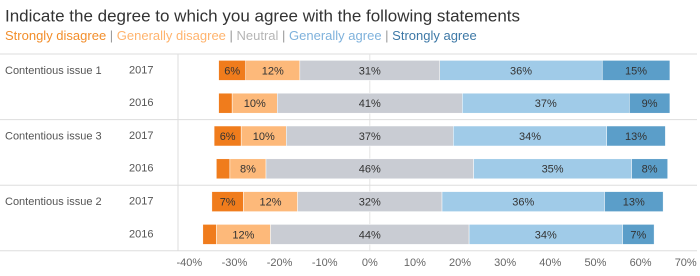 The image size is (700, 276). Describe the element at coordinates (370, 104) in the screenshot. I see `value-label: 41%` at that location.